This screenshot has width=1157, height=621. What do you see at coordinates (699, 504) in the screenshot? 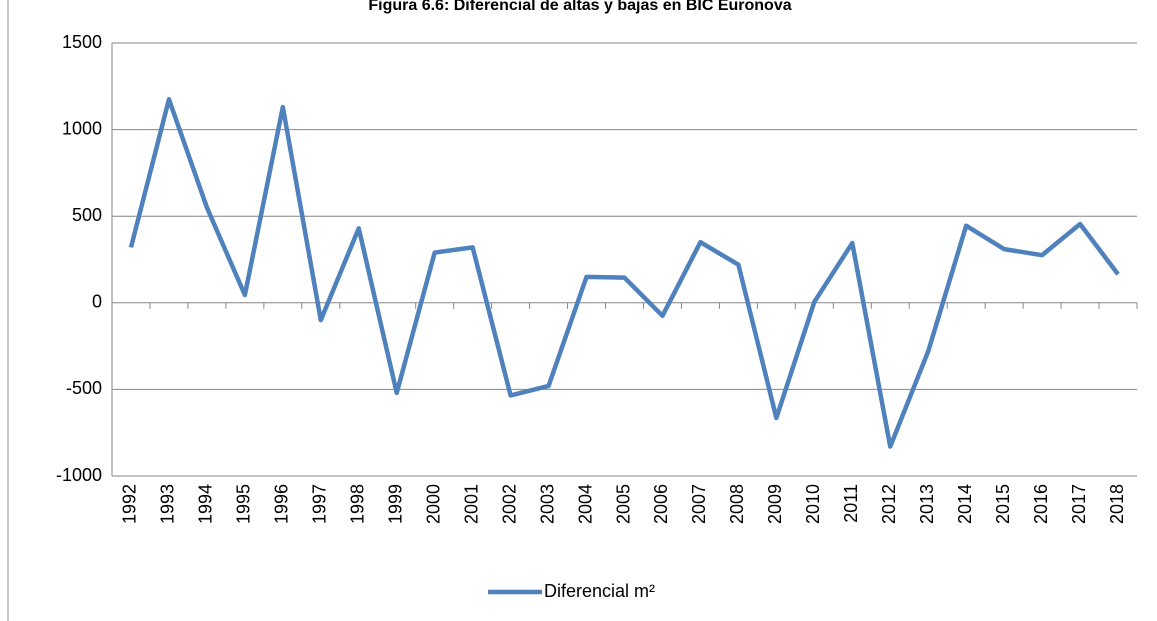
I see `x-tick-label: 2007` at bounding box center [699, 504].